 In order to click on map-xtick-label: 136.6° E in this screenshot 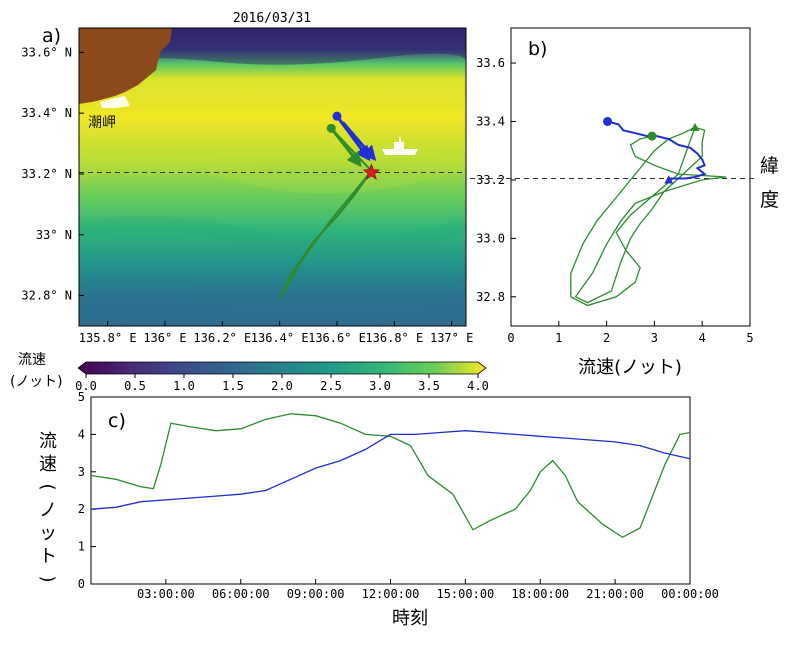, I will do `click(337, 338)`.